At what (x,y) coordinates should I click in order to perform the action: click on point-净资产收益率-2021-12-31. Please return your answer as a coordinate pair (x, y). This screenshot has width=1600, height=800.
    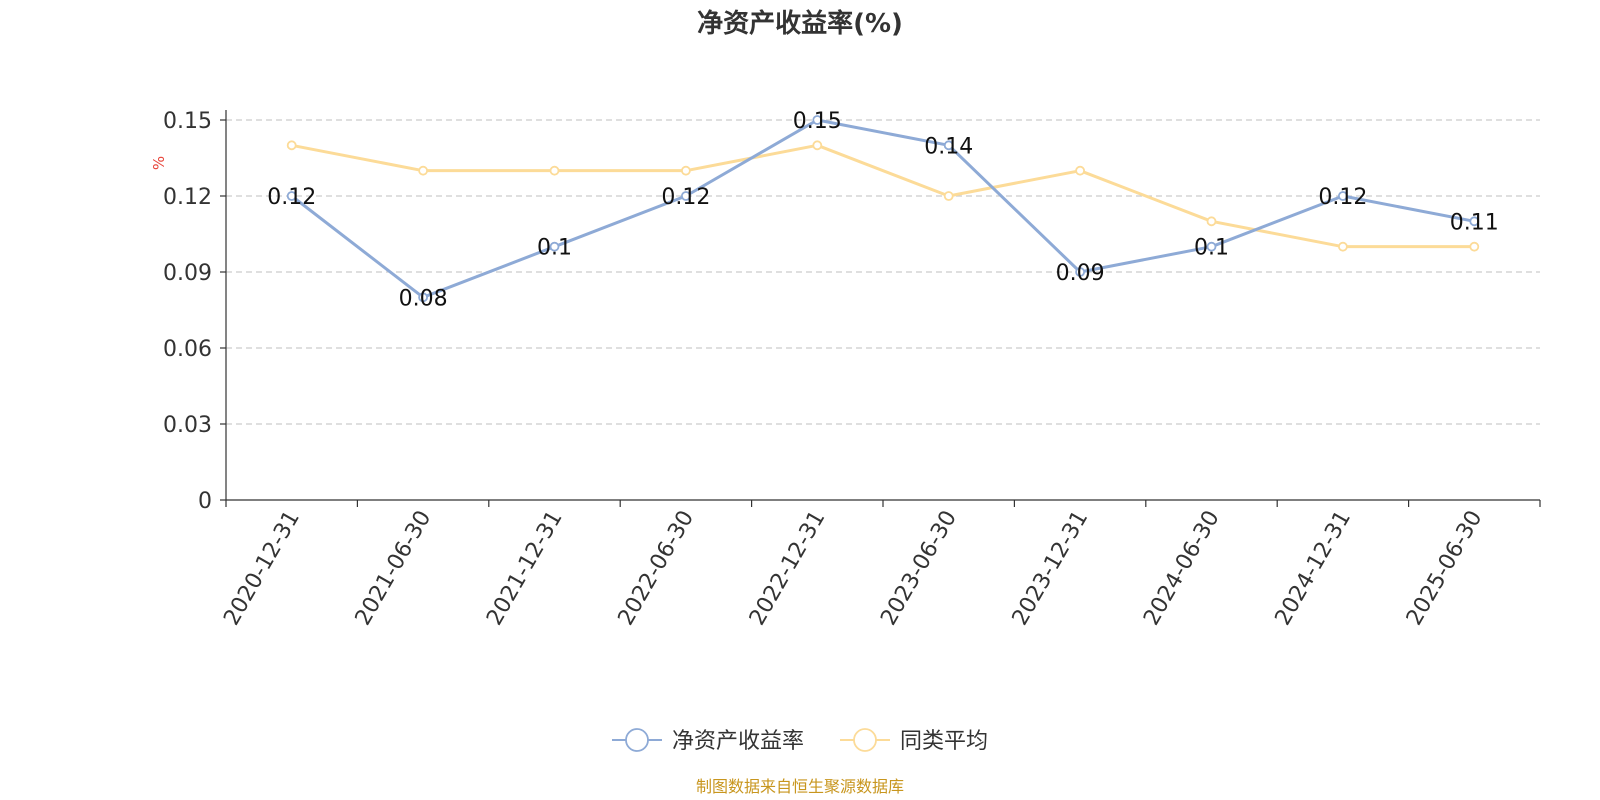
    Looking at the image, I should click on (554, 246).